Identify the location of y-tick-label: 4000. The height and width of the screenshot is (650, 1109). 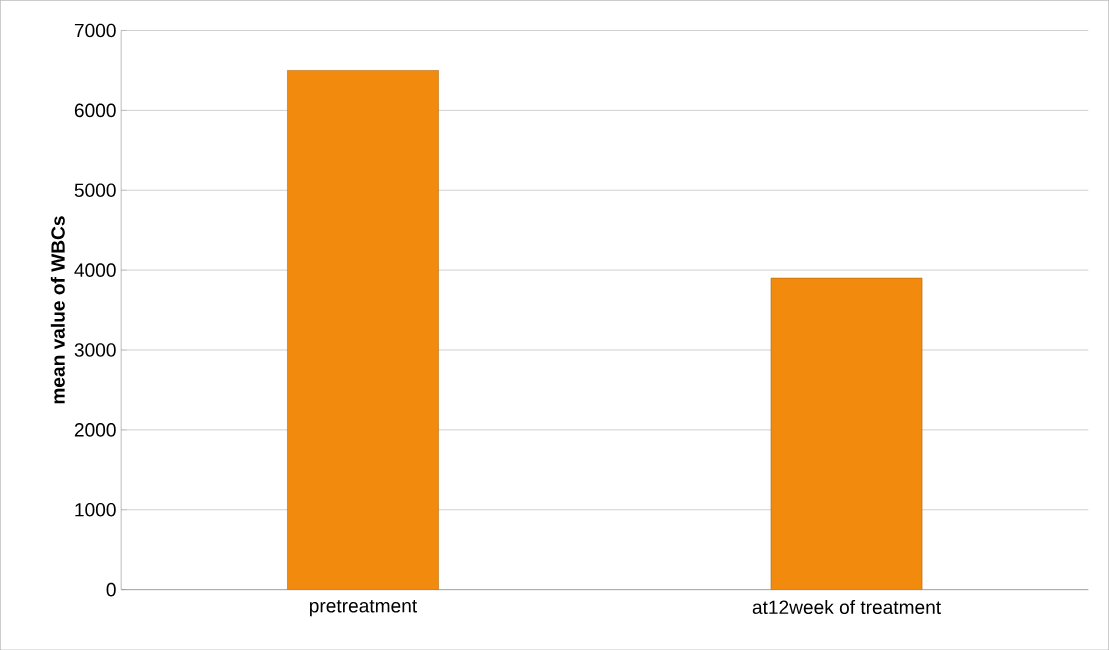
(95, 270).